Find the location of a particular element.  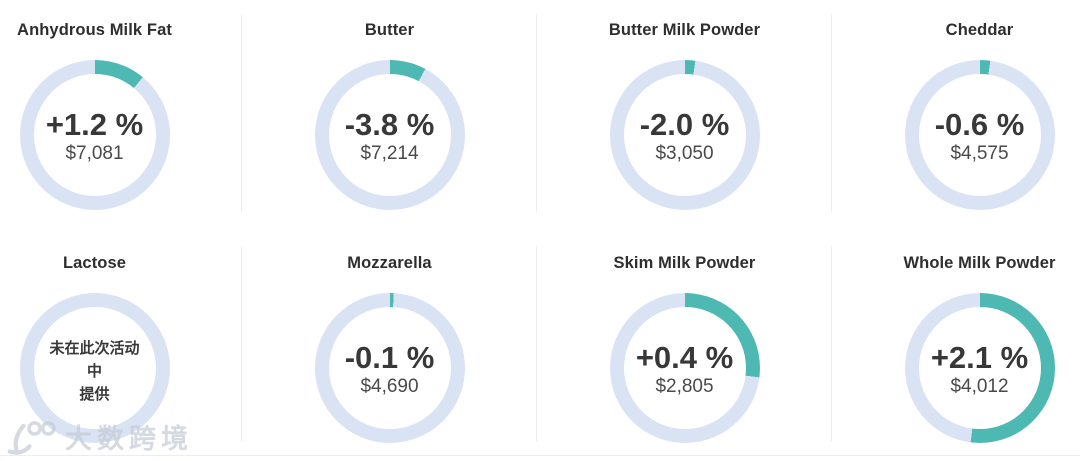

donut-center: +0.4 % $2,805 is located at coordinates (684, 368).